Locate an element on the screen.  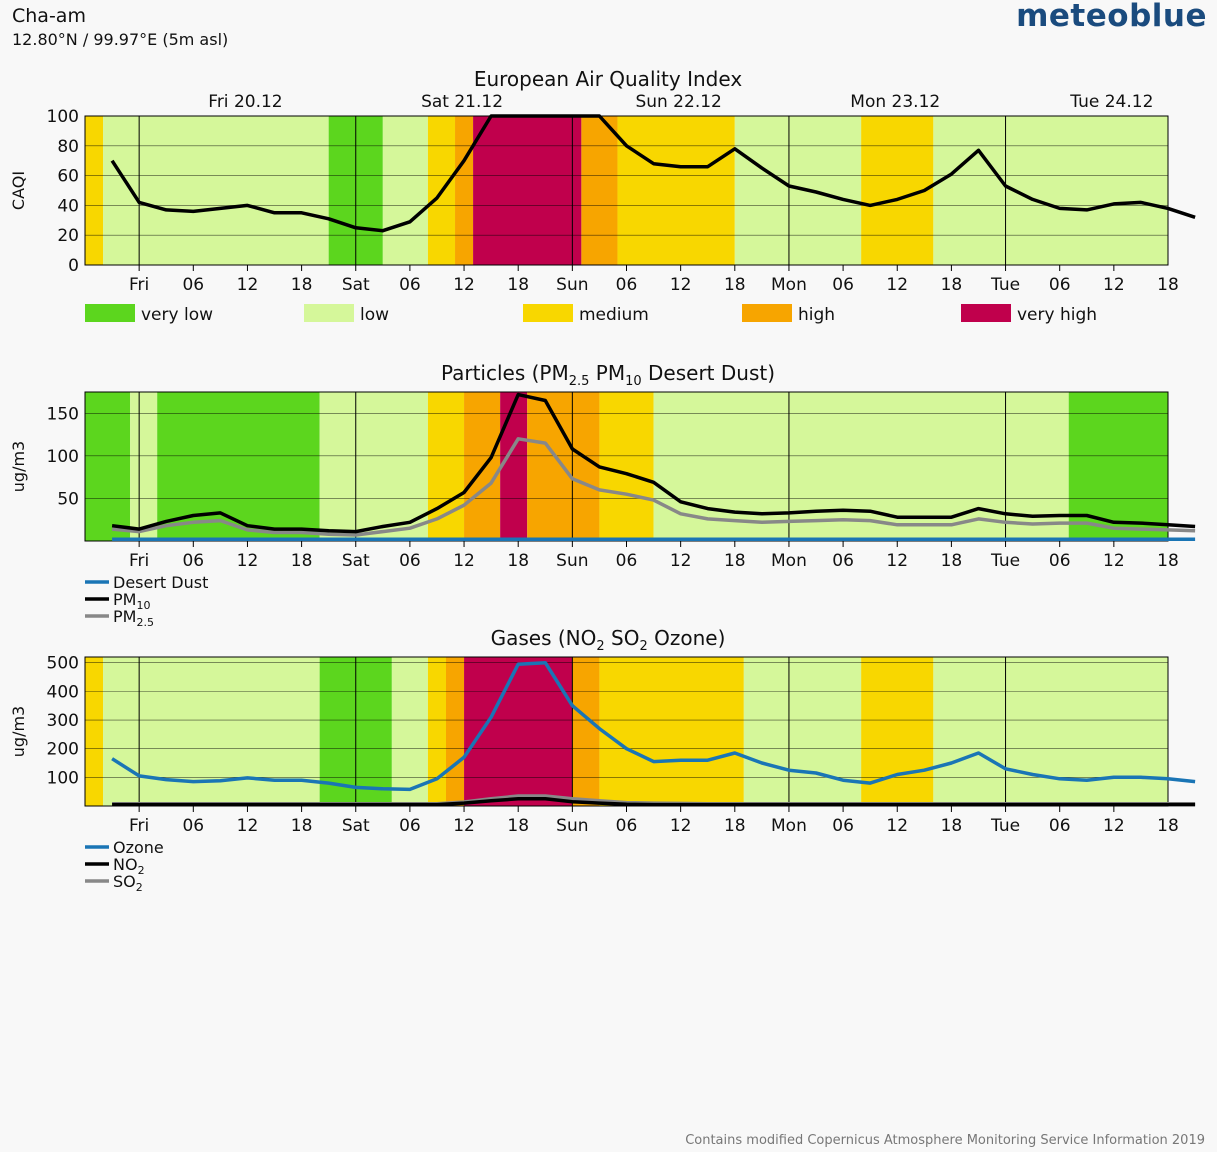
legend-label: NO2 is located at coordinates (129, 866).